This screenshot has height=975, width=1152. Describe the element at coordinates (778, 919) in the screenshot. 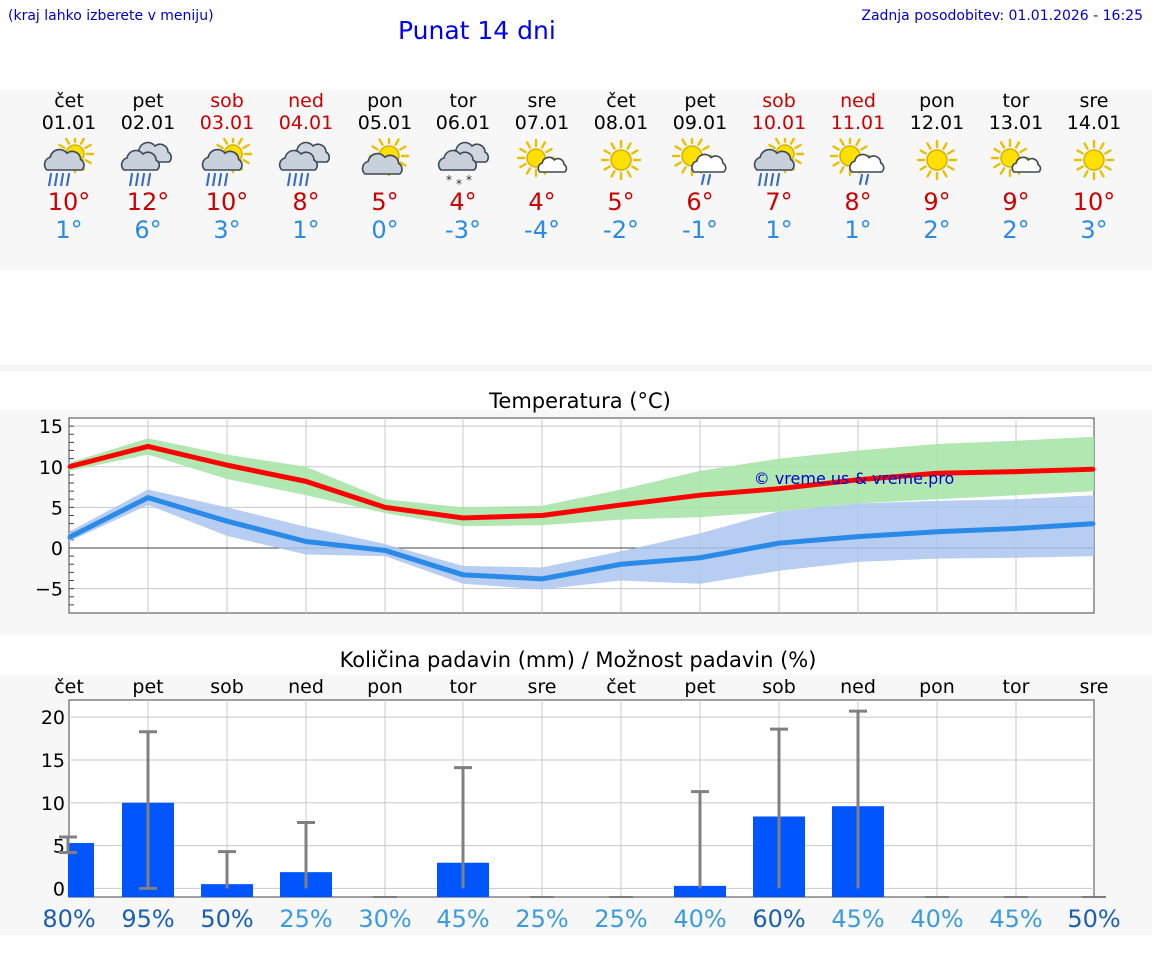

I see `precip-probability-label: 60%` at that location.